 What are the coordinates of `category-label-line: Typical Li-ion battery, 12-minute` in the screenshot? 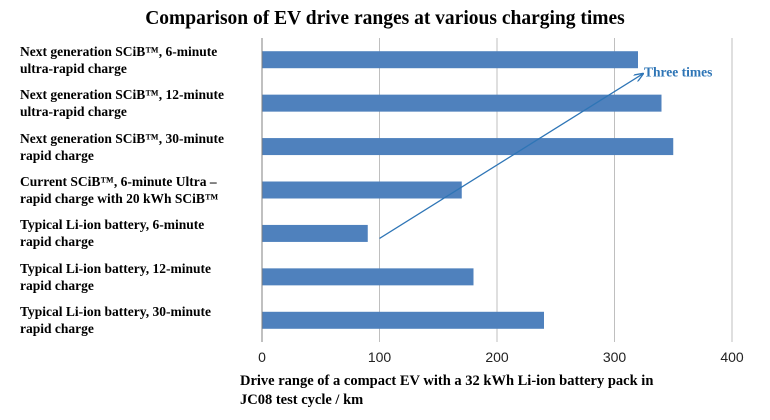 It's located at (115, 268).